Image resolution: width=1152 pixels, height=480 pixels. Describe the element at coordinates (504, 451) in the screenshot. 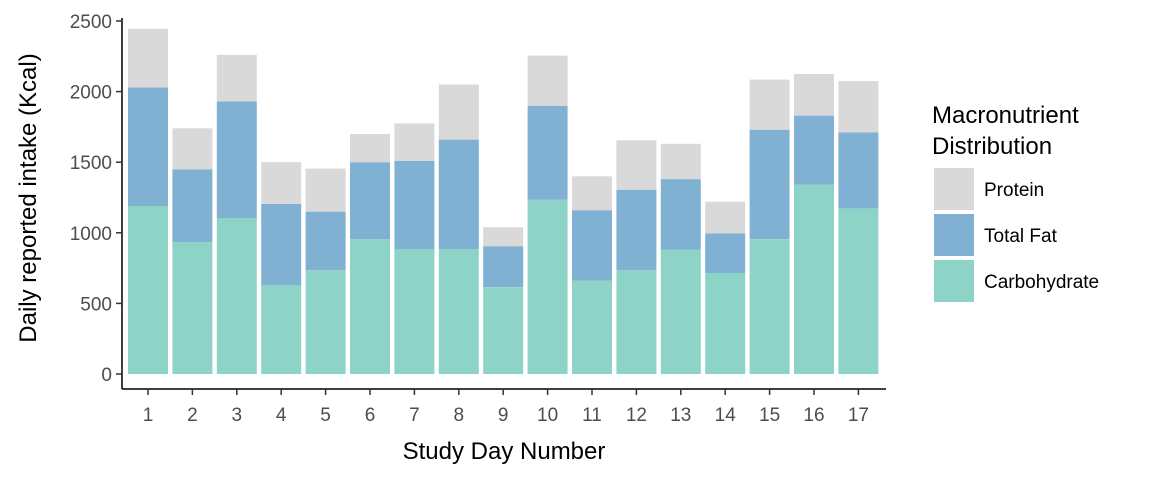

I see `x-axis-title: Study Day Number` at that location.